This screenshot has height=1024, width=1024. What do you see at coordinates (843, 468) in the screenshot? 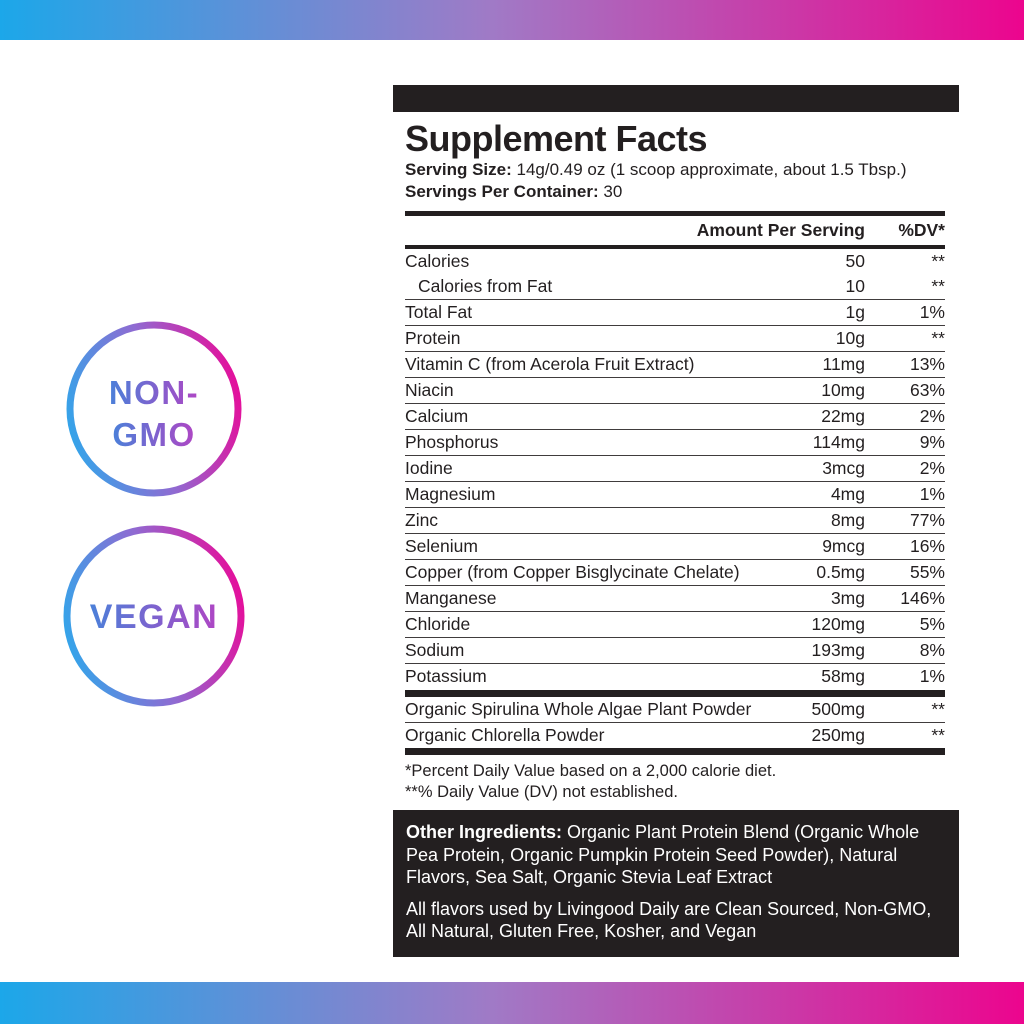
I see `row-amount: 3mcg` at bounding box center [843, 468].